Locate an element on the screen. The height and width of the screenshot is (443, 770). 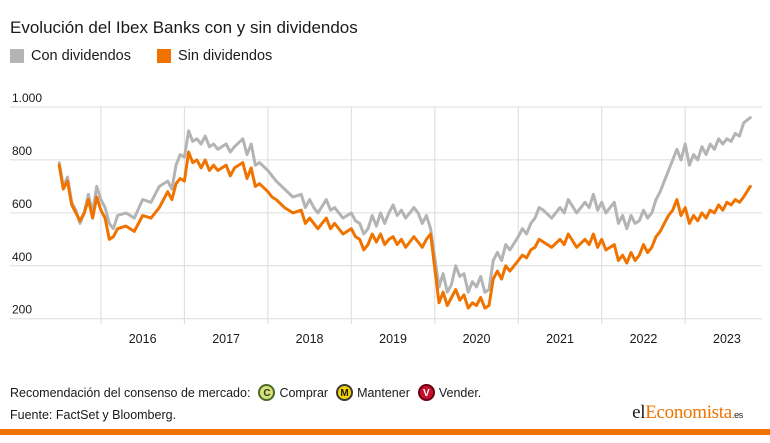
legend-item-sin-dividendos: Sin dividendos is located at coordinates (214, 56).